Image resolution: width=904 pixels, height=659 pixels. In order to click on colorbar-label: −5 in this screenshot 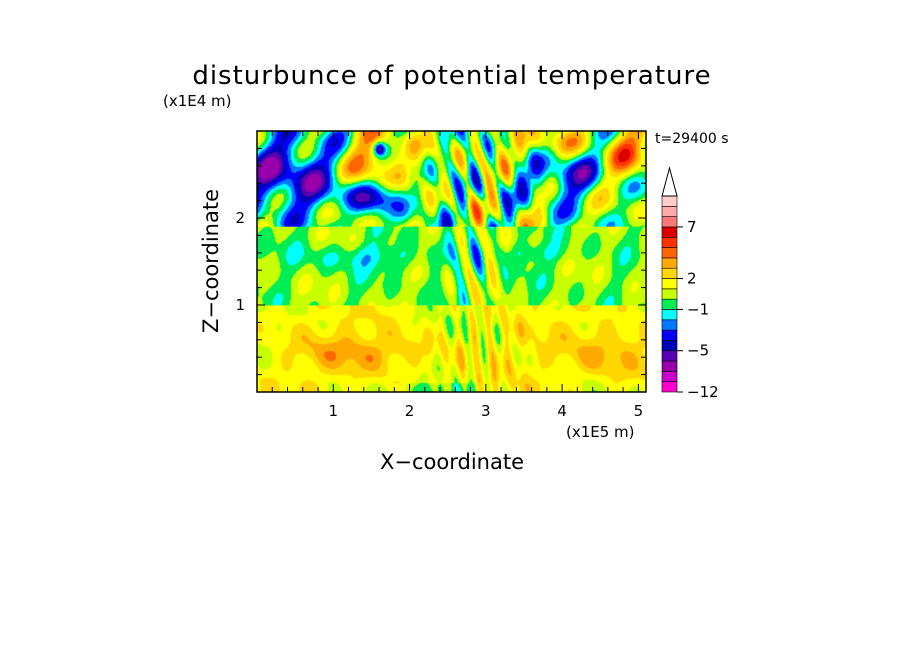, I will do `click(698, 351)`.